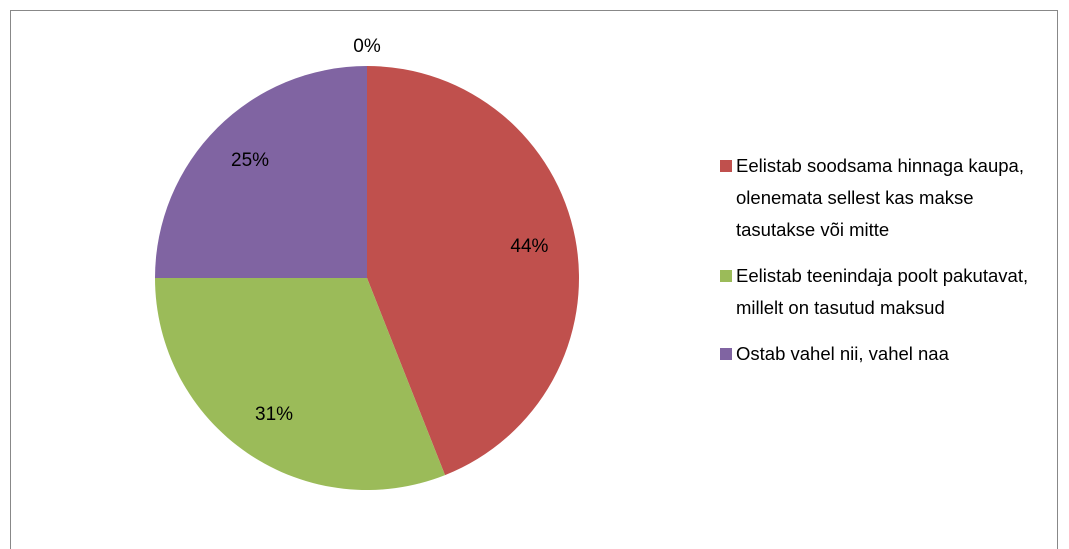 The image size is (1069, 549). I want to click on legend-label: Ostab vahel nii, vahel naa, so click(842, 353).